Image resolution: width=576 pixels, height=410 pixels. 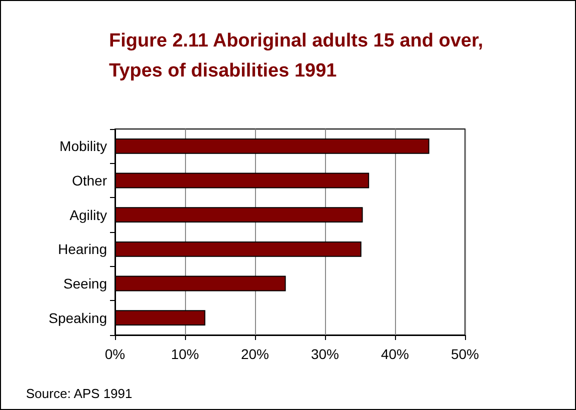 I want to click on y-tick-label: Other, so click(x=90, y=180).